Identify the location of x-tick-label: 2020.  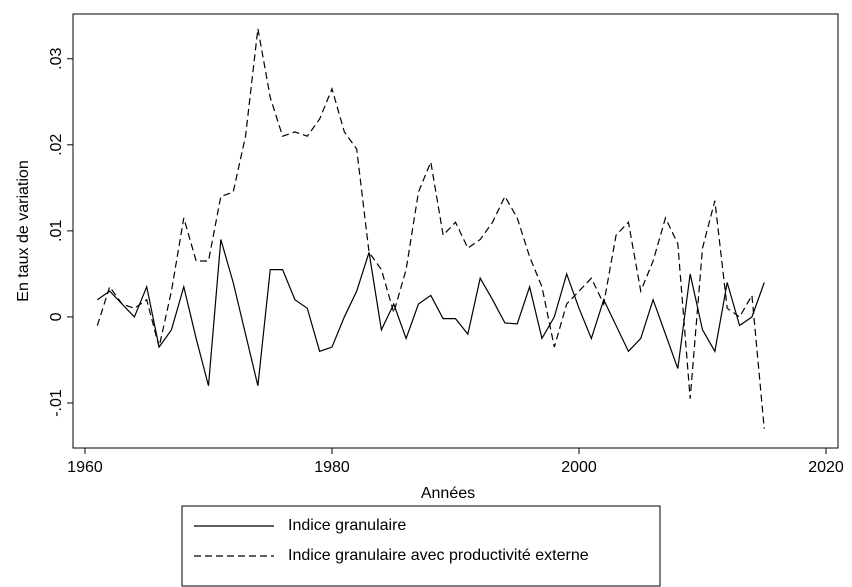
(826, 467).